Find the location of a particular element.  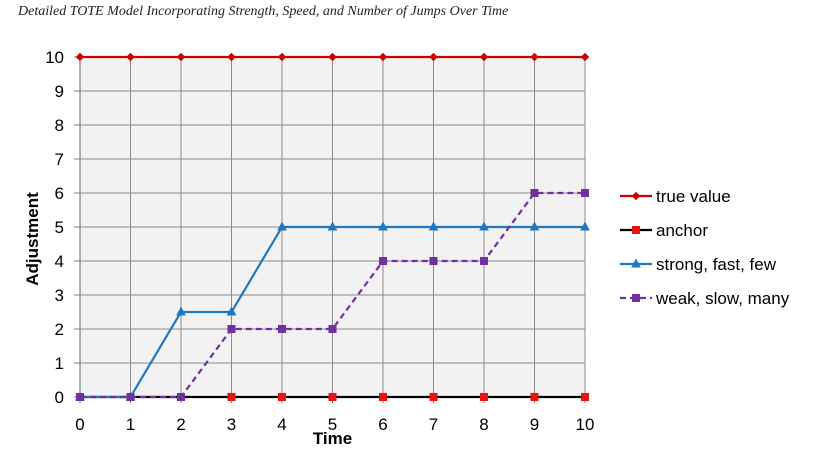

x-tick-label: 1 is located at coordinates (130, 424).